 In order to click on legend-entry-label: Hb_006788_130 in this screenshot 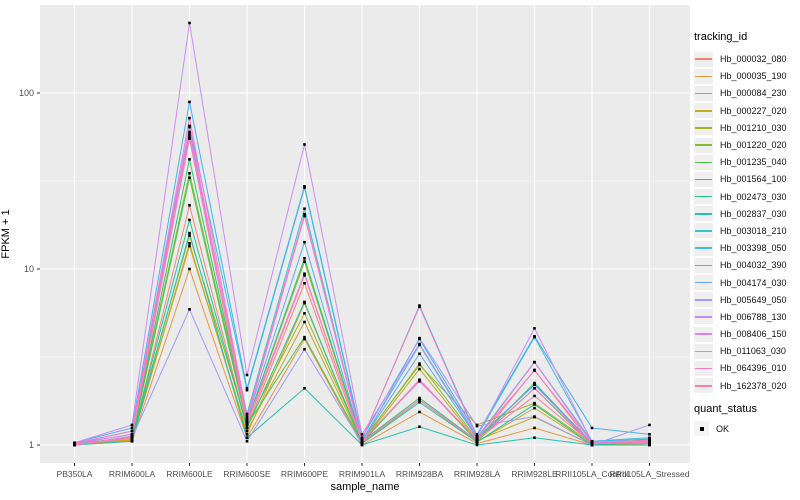, I will do `click(753, 316)`.